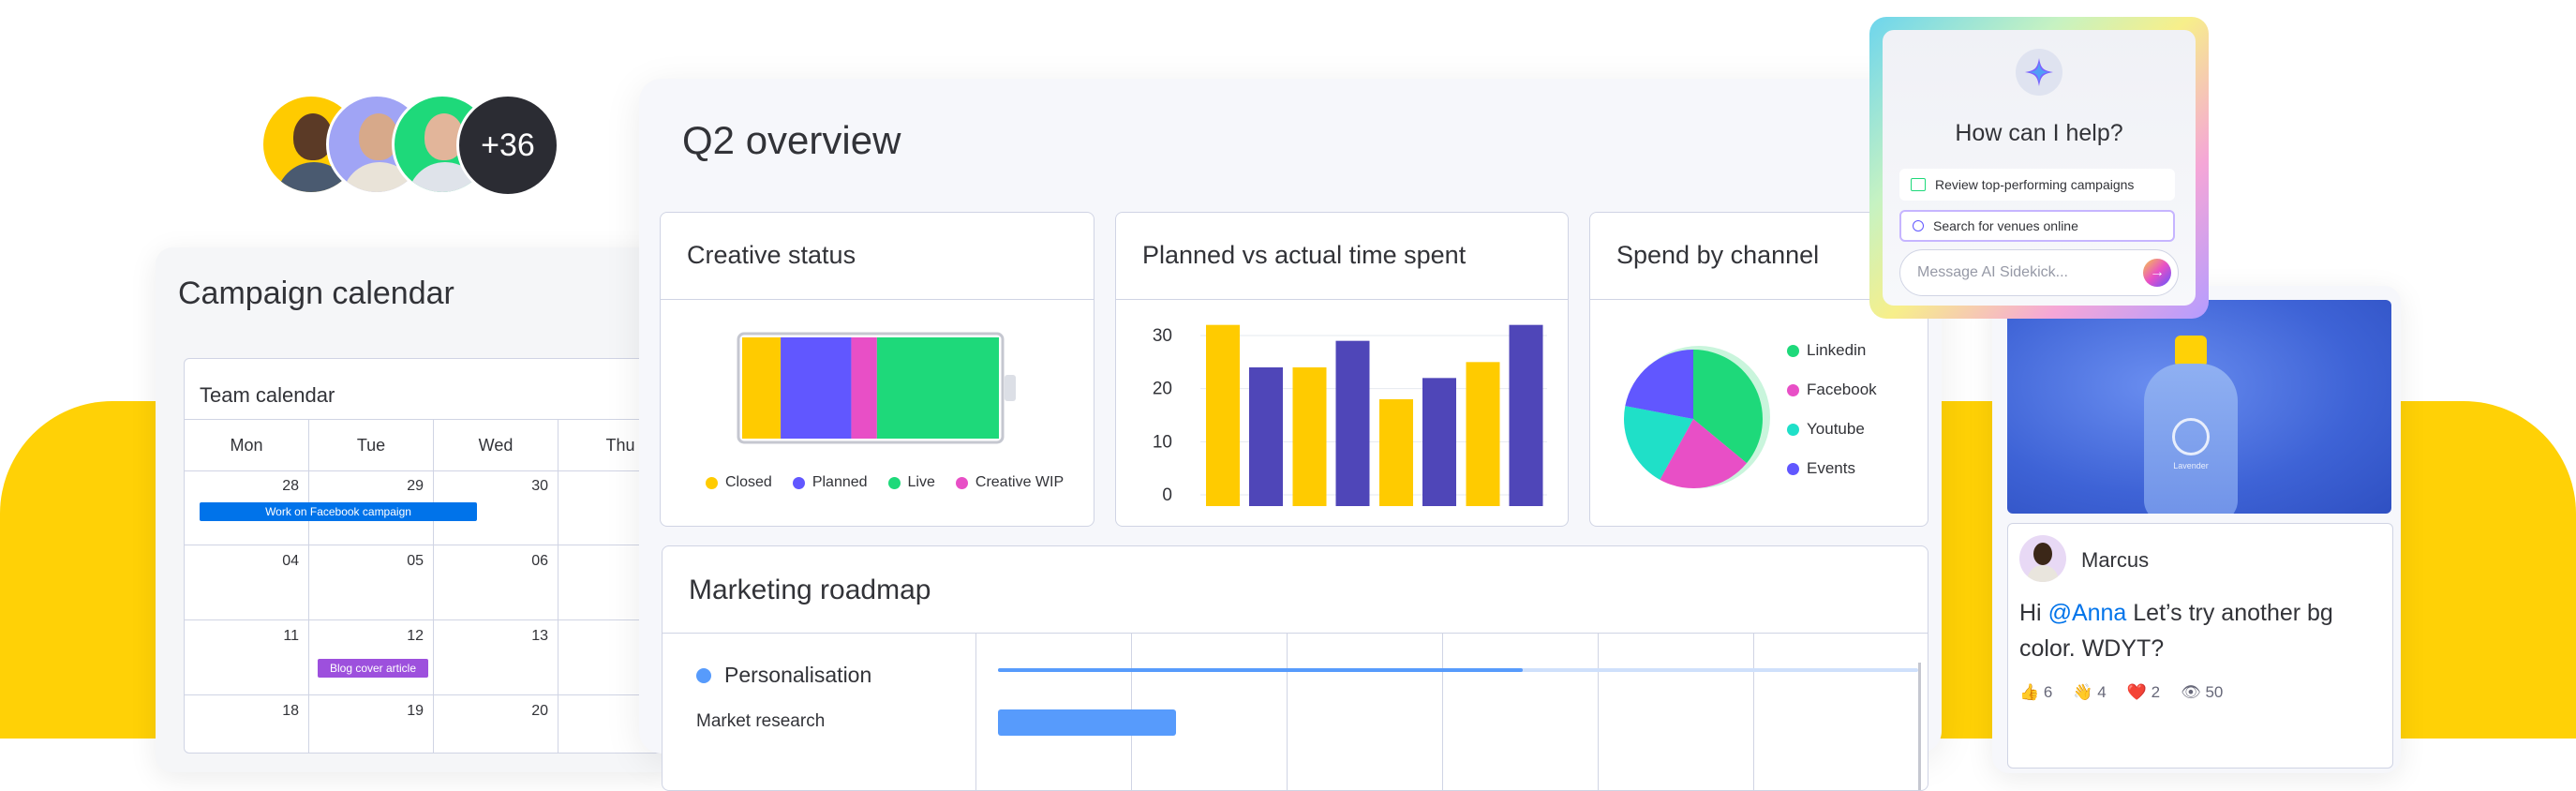 This screenshot has width=2576, height=791. What do you see at coordinates (2090, 692) in the screenshot?
I see `wave-reaction: 👋 4` at bounding box center [2090, 692].